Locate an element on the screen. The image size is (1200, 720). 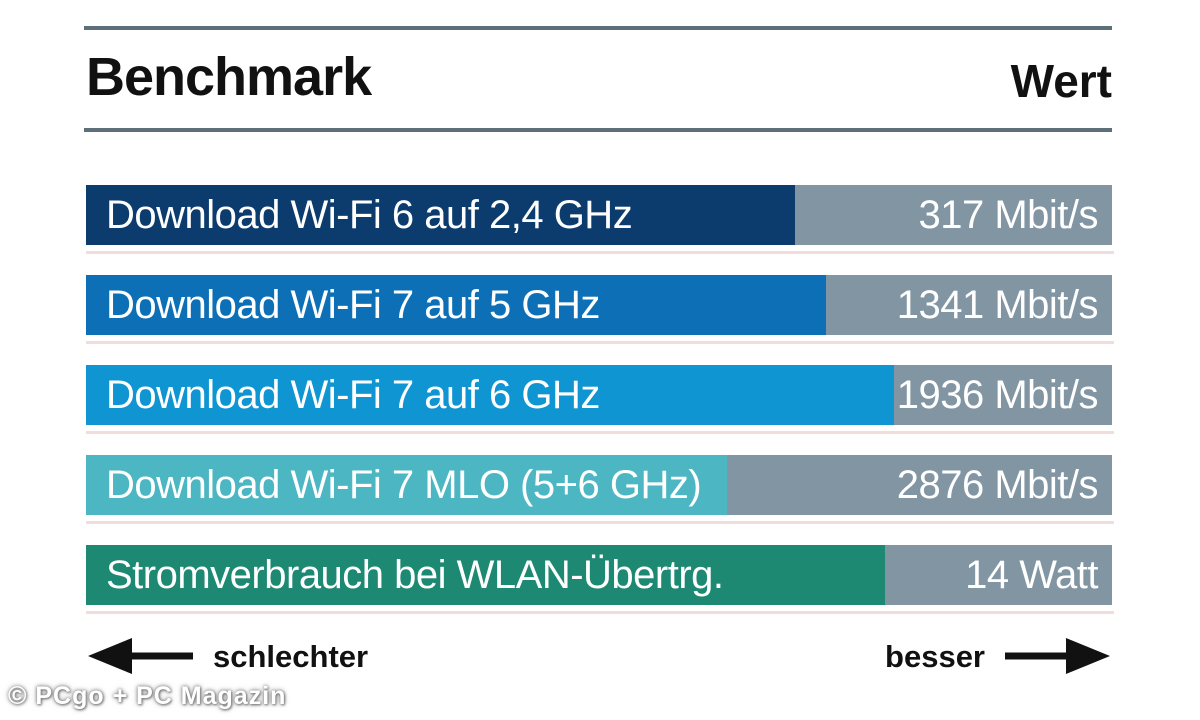
bar-label: Download Wi-Fi 6 auf 2,4 GHz is located at coordinates (369, 215).